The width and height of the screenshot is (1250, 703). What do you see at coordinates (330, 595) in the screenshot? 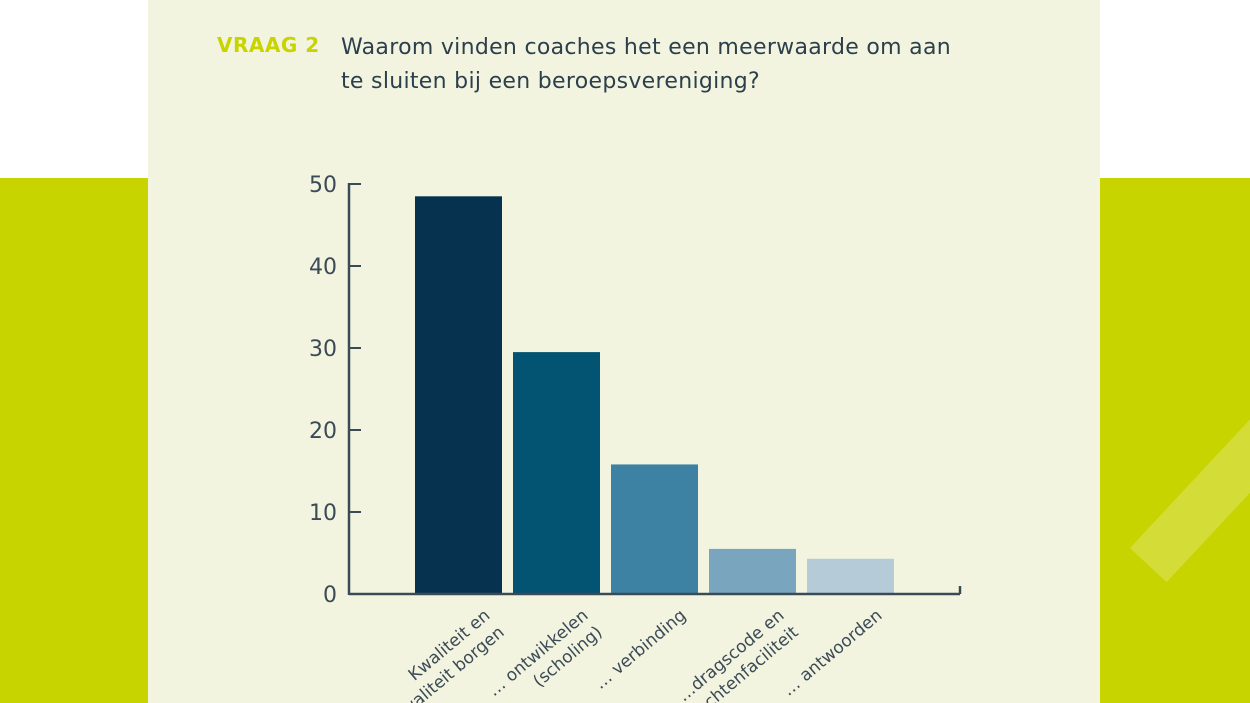
I see `y-tick-label-0: 0` at bounding box center [330, 595].